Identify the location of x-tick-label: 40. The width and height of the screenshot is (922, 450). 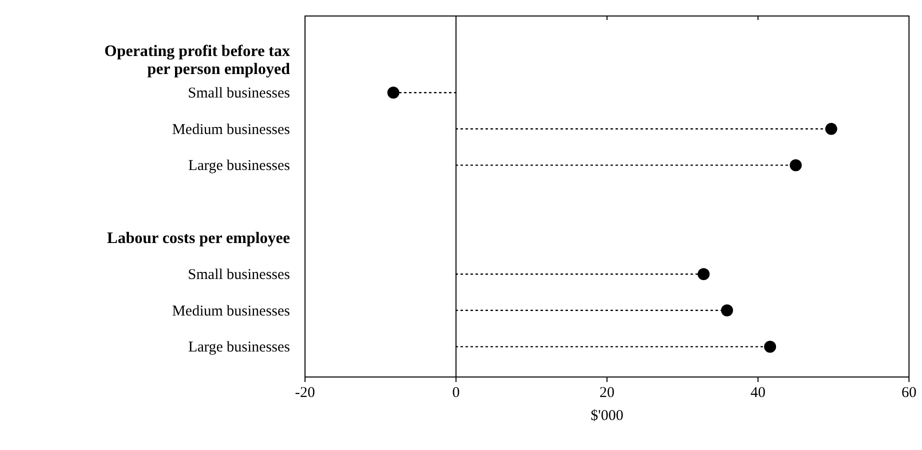
(758, 393).